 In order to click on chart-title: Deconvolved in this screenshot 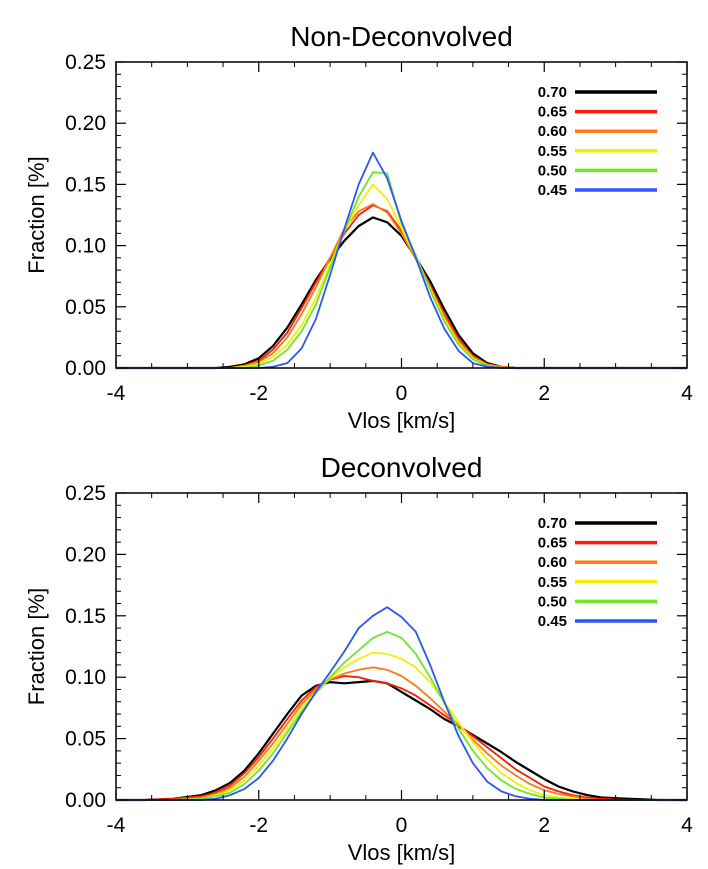, I will do `click(402, 467)`.